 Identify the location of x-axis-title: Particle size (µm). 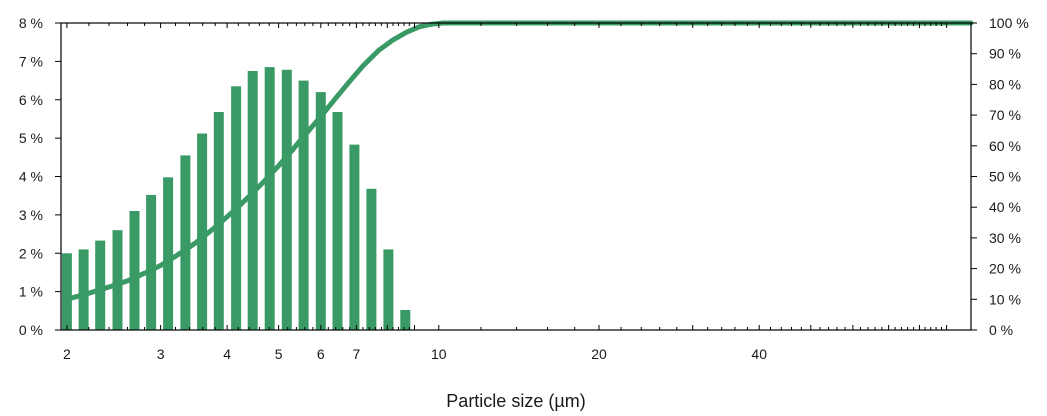
(515, 401).